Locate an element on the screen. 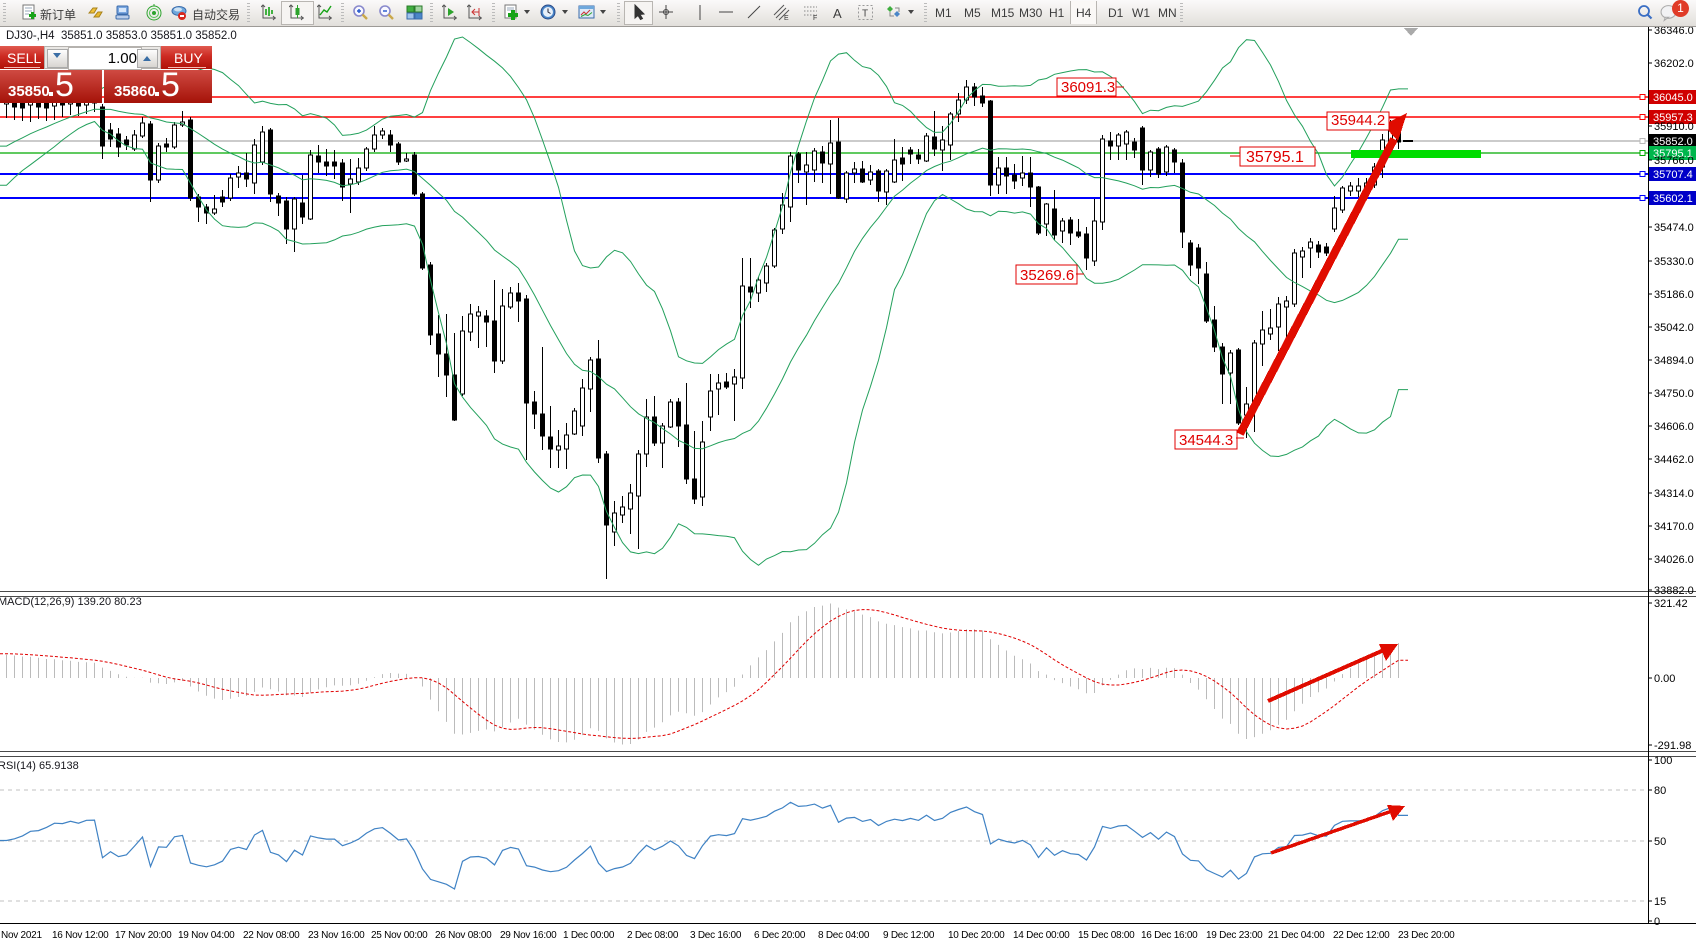  svg-text: 34750.0 is located at coordinates (1674, 394).